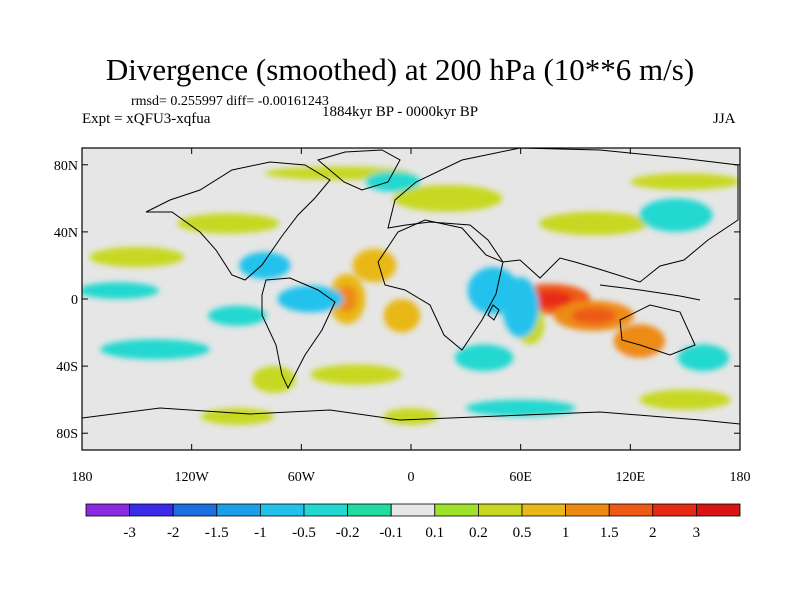  What do you see at coordinates (609, 533) in the screenshot?
I see `colorbar-label: 1.5` at bounding box center [609, 533].